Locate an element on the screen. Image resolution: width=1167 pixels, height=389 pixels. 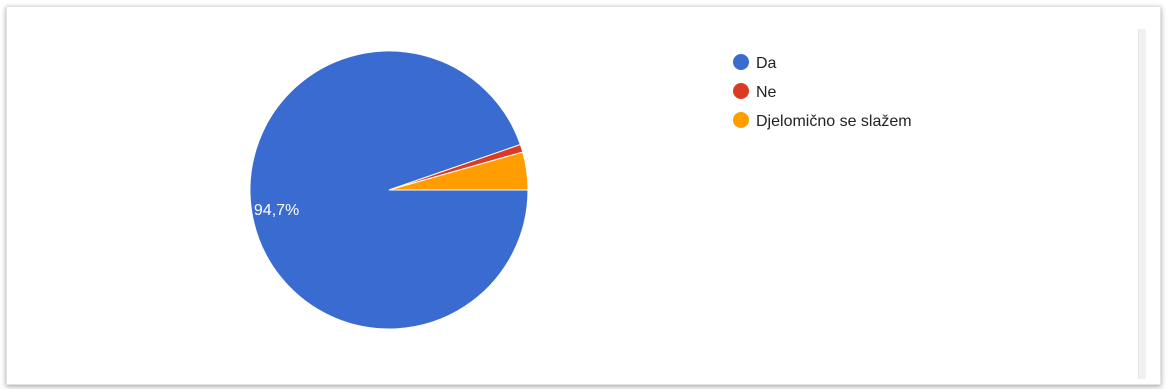
legend-label: Ne is located at coordinates (766, 92).